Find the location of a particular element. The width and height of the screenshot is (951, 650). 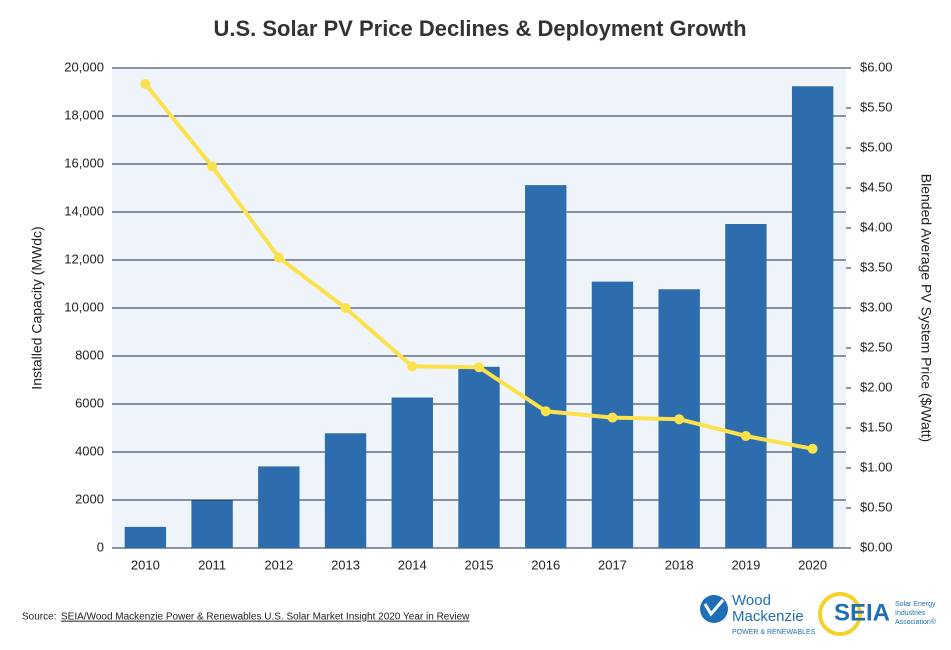

y-tick-label: 12,000 is located at coordinates (84, 258).